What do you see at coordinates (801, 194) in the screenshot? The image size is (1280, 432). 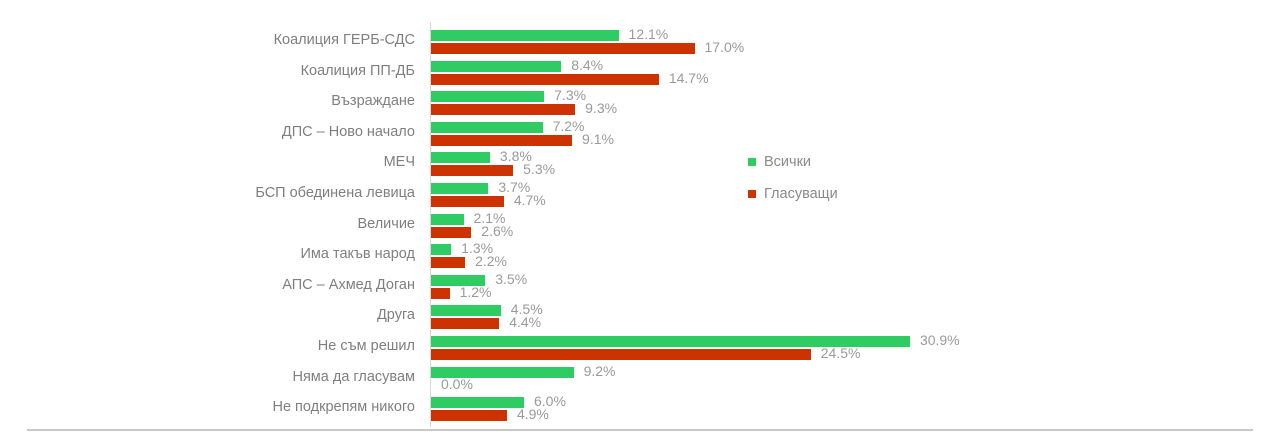 I see `legend-label-voters: Гласуващи` at bounding box center [801, 194].